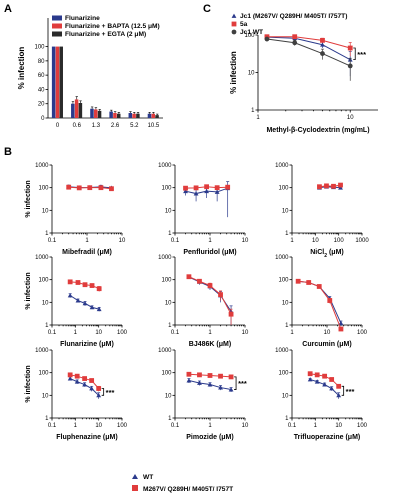  What do you see at coordinates (324, 388) in the screenshot?
I see `series-first` at bounding box center [324, 388].